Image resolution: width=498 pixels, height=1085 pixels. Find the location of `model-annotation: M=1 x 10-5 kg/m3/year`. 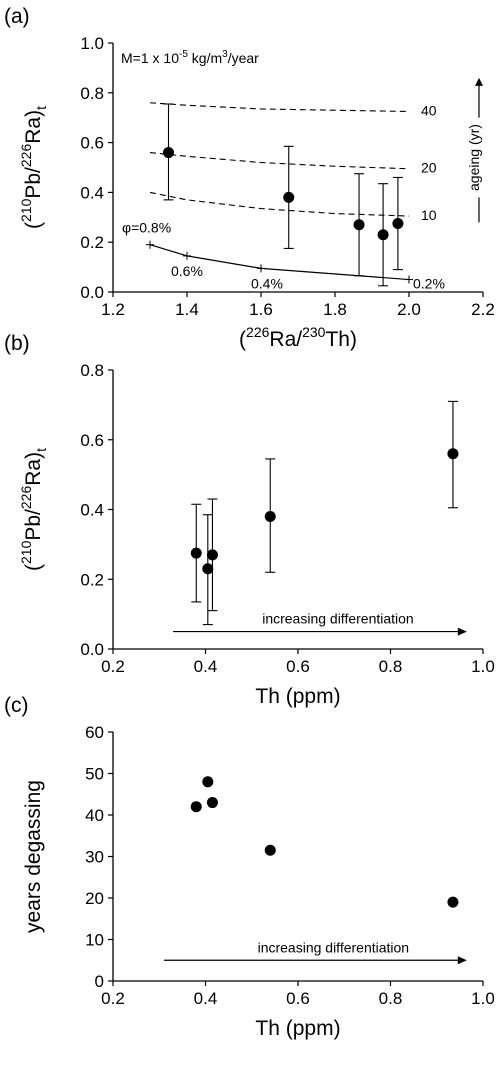

model-annotation: M=1 x 10-5 kg/m3/year is located at coordinates (190, 57).